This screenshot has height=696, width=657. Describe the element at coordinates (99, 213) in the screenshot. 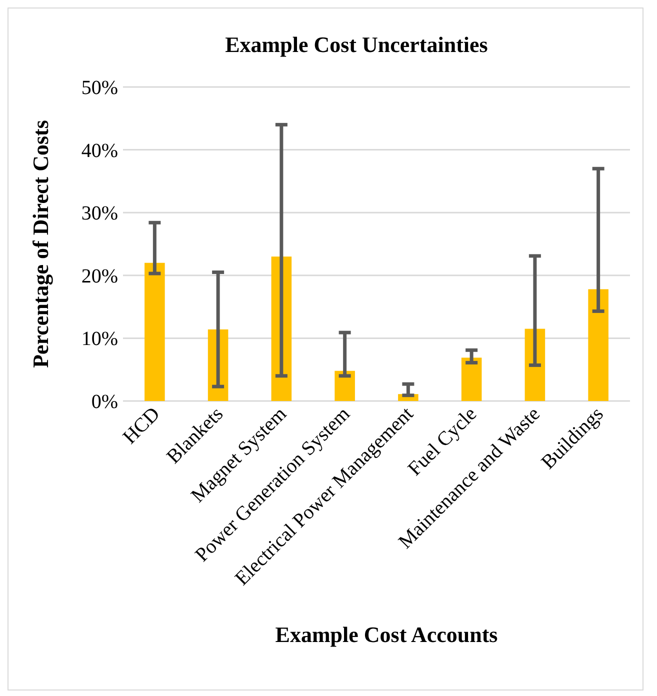

I see `y-tick-label: 30%` at that location.